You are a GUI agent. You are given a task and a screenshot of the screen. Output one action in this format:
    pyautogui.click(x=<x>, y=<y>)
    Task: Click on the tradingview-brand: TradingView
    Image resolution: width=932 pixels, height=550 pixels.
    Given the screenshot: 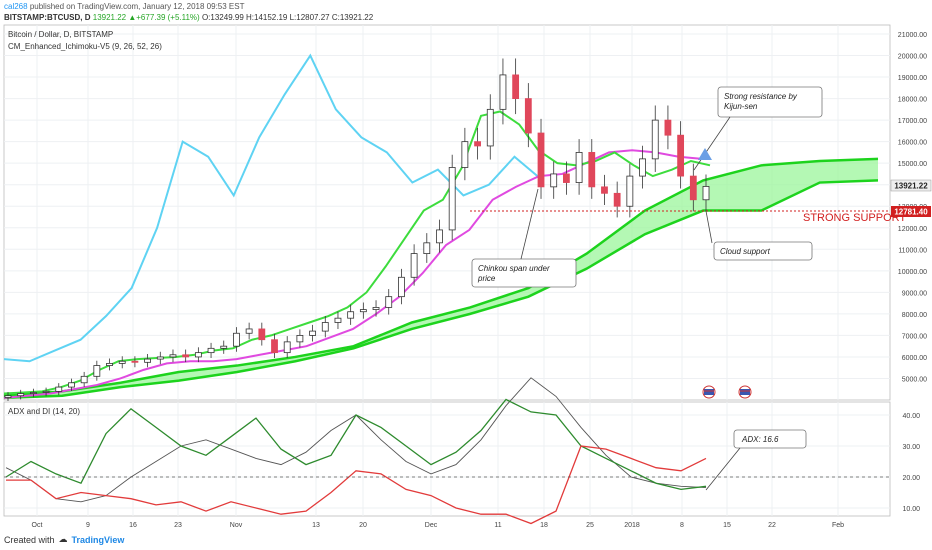 What is the action you would take?
    pyautogui.click(x=98, y=539)
    